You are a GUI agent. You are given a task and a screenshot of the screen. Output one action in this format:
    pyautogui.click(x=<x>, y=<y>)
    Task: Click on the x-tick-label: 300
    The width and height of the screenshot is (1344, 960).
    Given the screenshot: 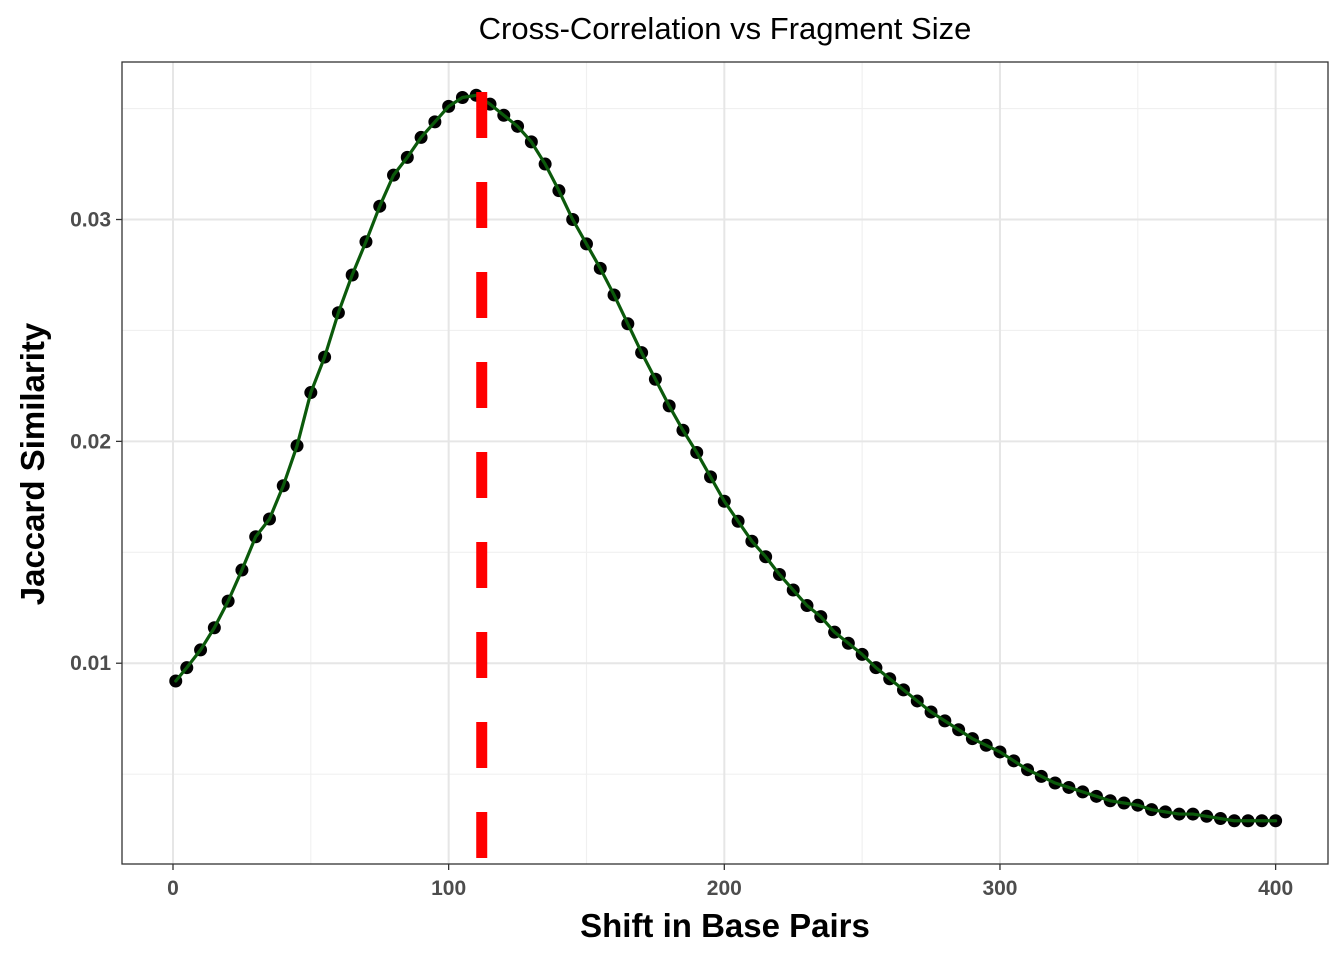 What is the action you would take?
    pyautogui.click(x=999, y=888)
    